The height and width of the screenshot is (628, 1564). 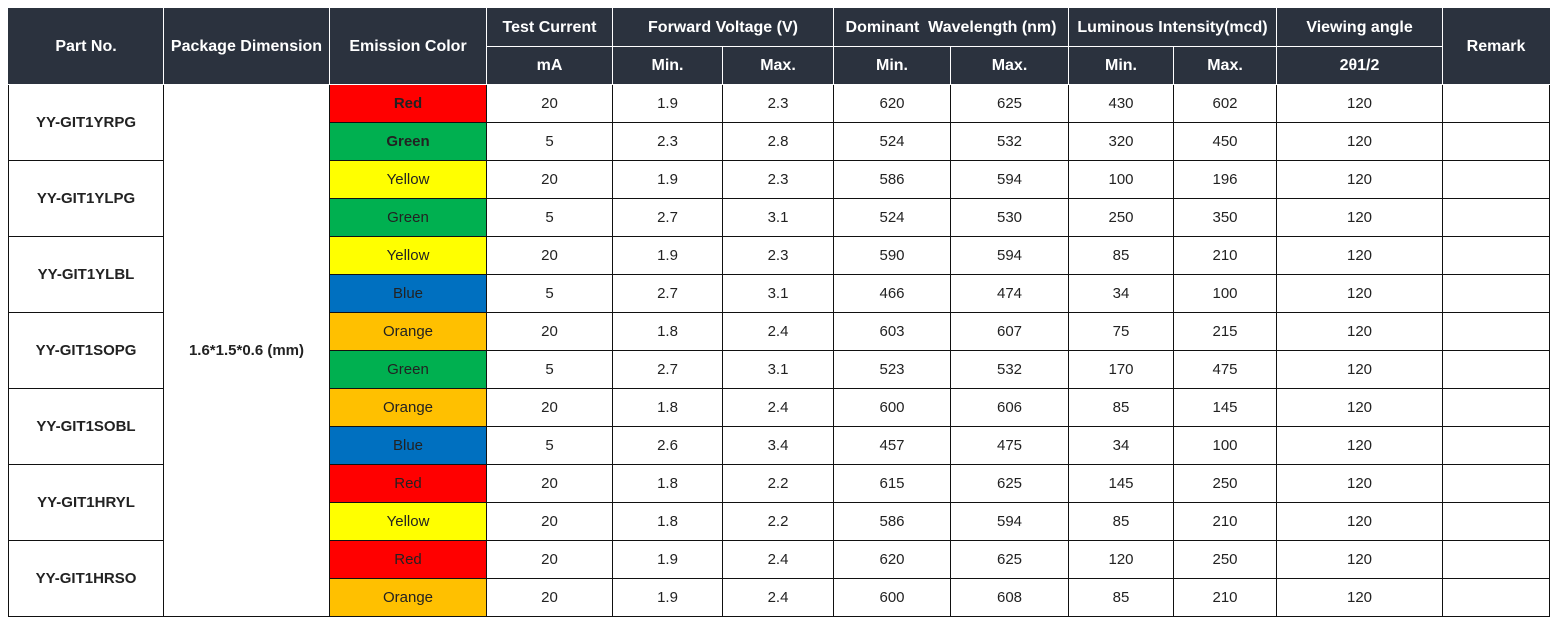 What do you see at coordinates (1360, 65) in the screenshot?
I see `header-viewing-angle-unit: 2θ1/2` at bounding box center [1360, 65].